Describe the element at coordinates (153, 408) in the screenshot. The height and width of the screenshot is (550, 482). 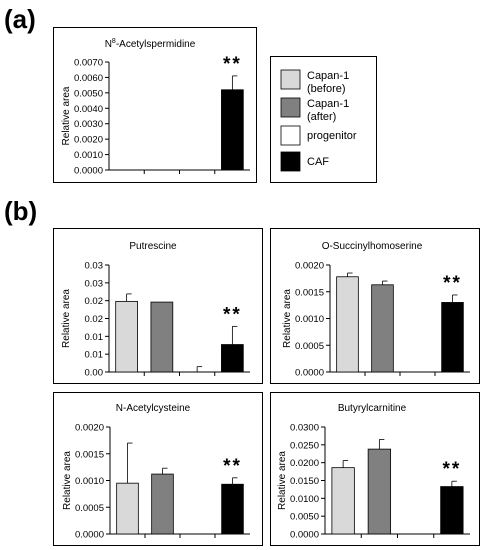
I see `chart-title: N-Acetylcysteine` at that location.